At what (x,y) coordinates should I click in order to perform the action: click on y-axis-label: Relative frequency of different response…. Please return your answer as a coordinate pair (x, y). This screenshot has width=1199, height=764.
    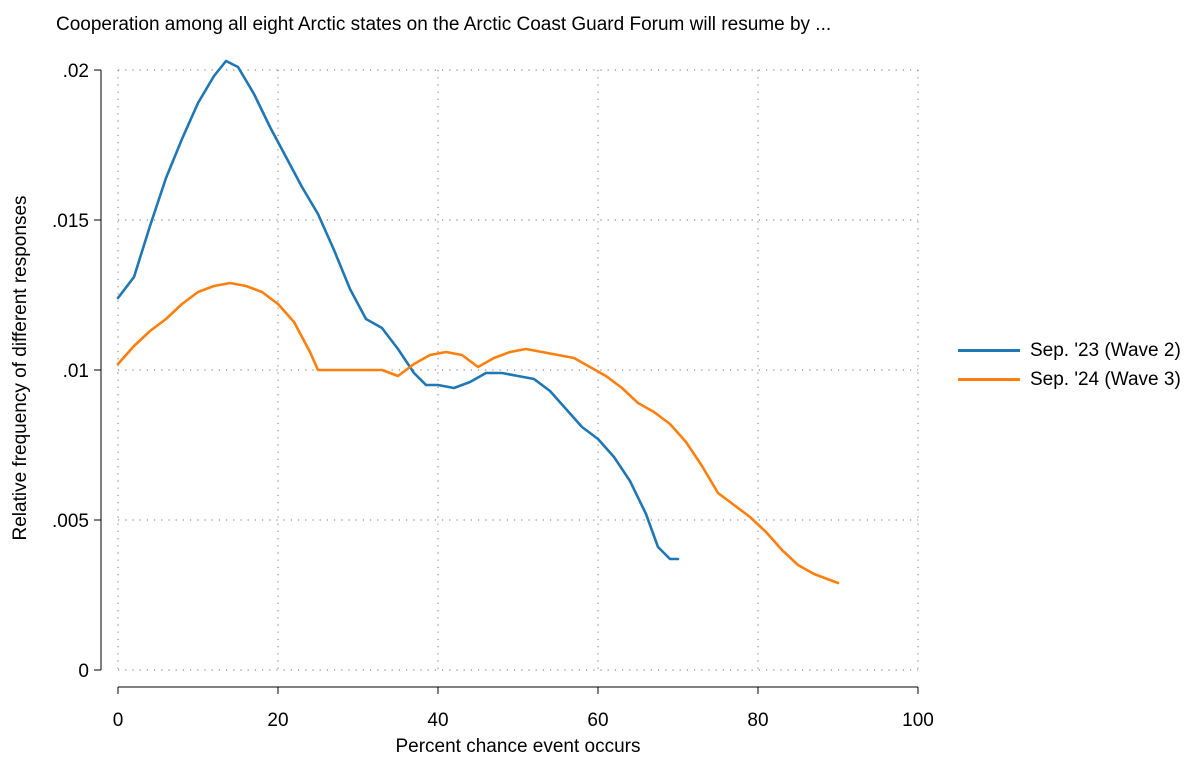
    Looking at the image, I should click on (20, 368).